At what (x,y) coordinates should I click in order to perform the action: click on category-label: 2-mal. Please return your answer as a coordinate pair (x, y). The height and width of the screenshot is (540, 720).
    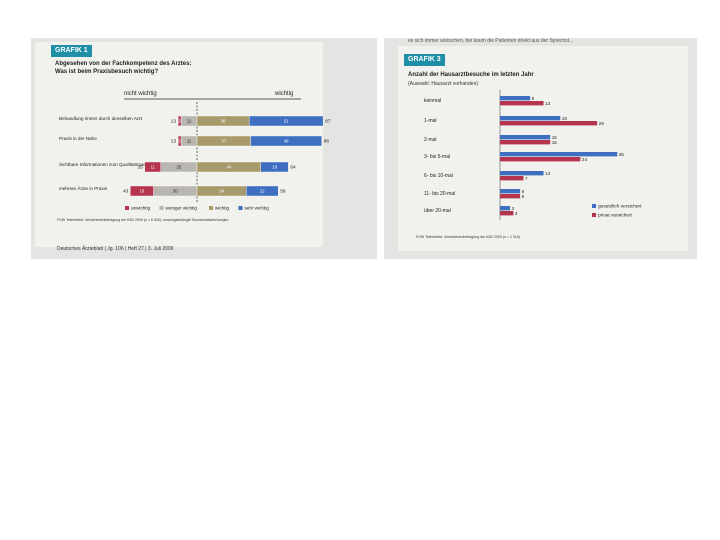
    Looking at the image, I should click on (430, 140).